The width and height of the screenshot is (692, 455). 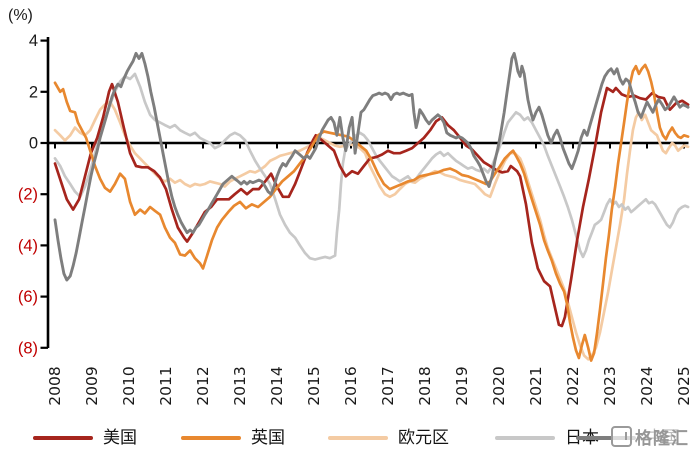 What do you see at coordinates (211, 438) in the screenshot?
I see `legend-swatch-uk` at bounding box center [211, 438].